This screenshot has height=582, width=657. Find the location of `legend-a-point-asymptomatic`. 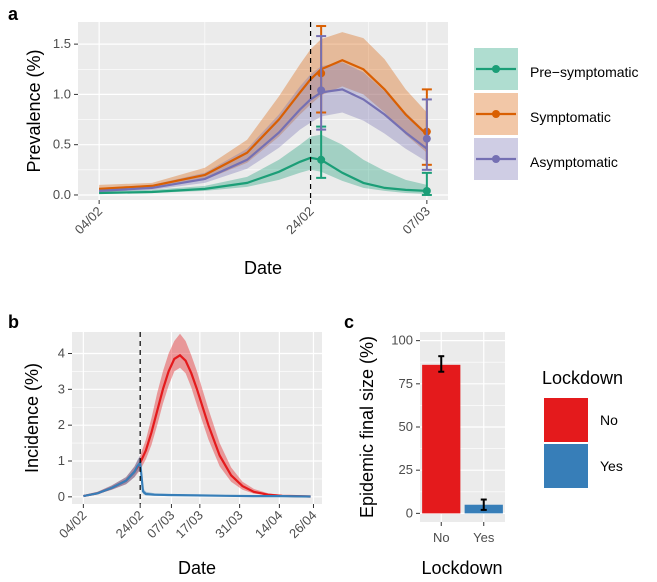

legend-a-point-asymptomatic is located at coordinates (496, 159).